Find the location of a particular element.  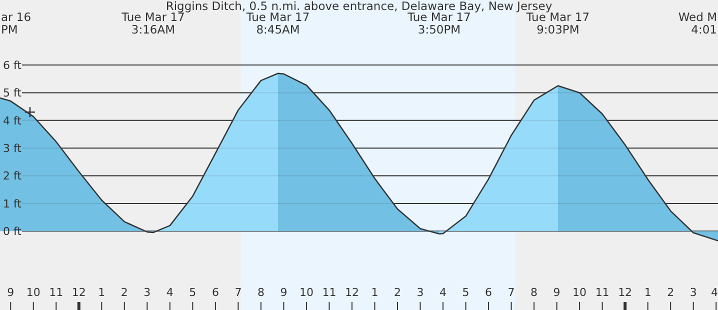

y-tick-label: 5 ft is located at coordinates (12, 93).